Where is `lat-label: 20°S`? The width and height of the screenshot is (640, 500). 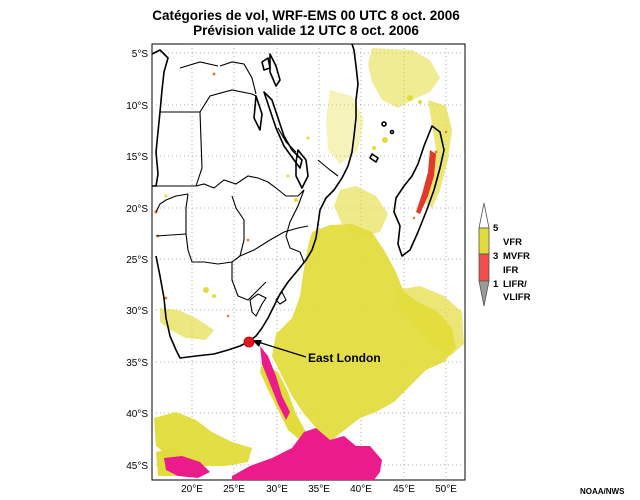
lat-label: 20°S is located at coordinates (137, 209).